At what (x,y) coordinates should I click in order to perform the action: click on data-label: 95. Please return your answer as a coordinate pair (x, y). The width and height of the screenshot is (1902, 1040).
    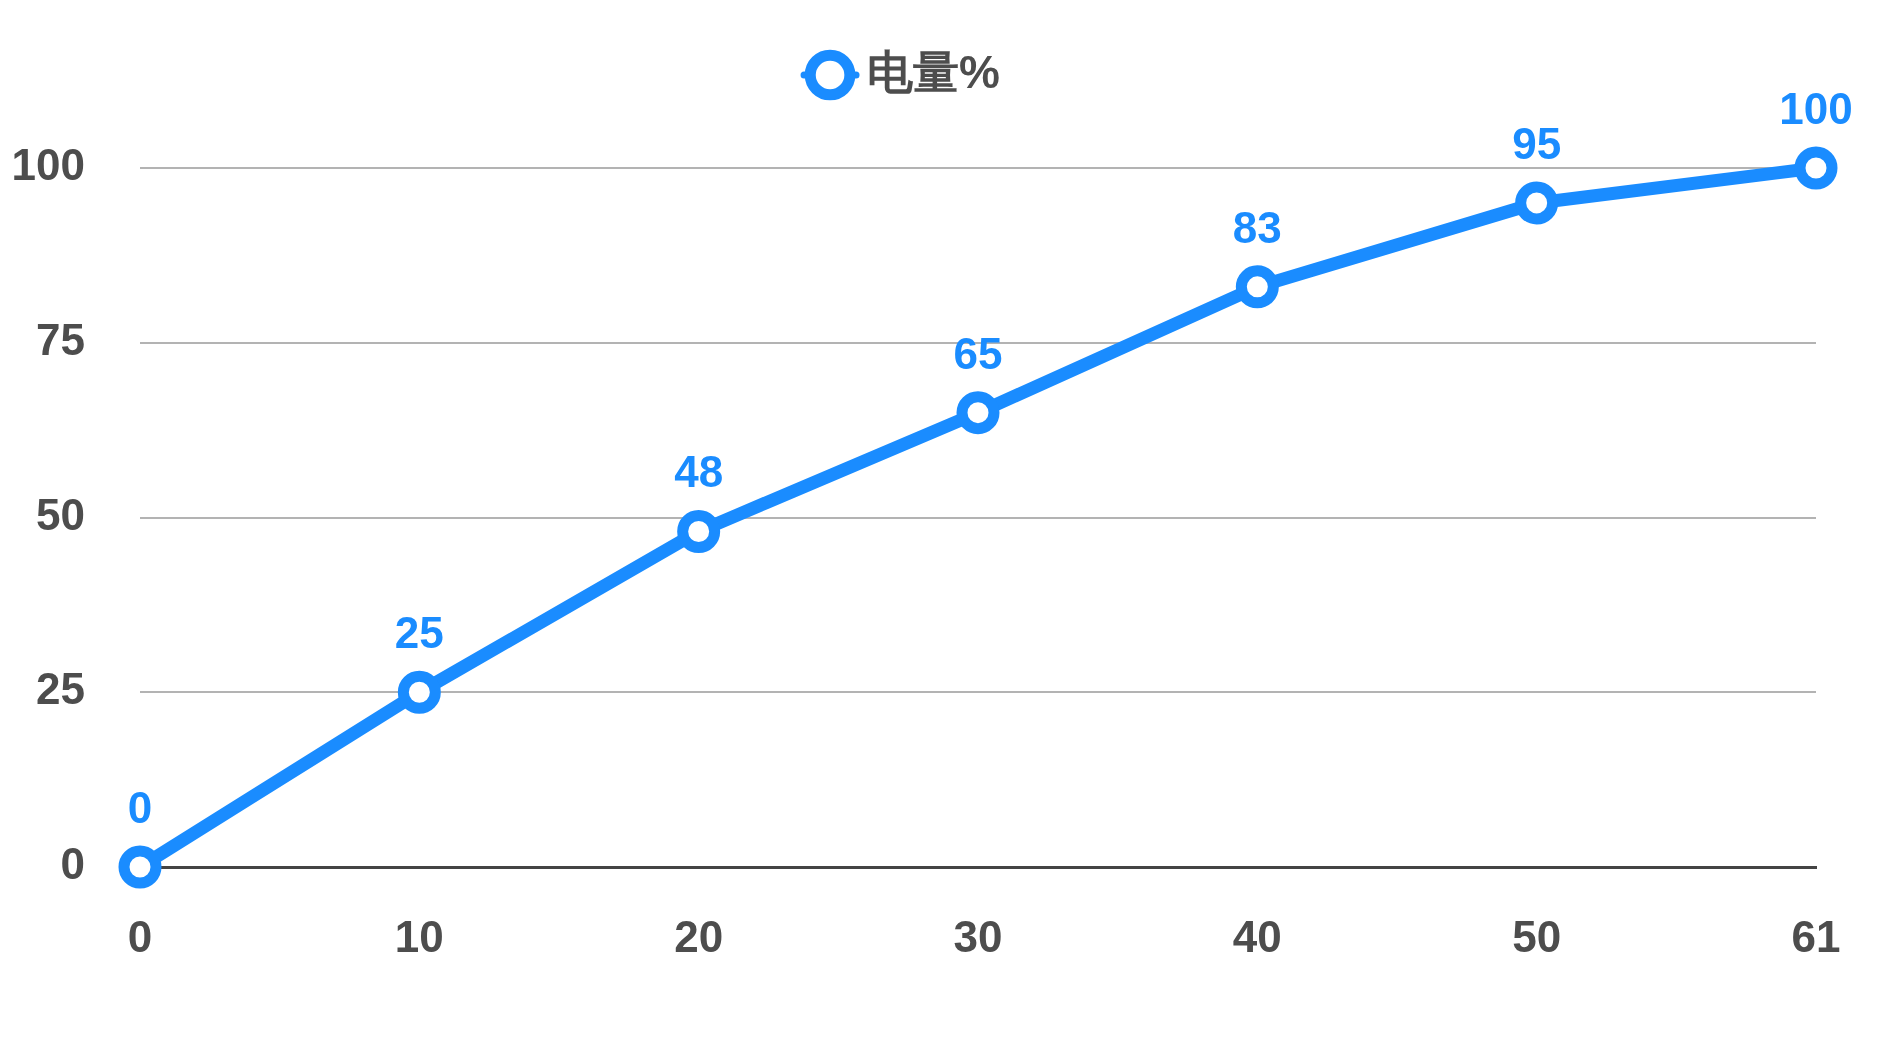
    Looking at the image, I should click on (1537, 143).